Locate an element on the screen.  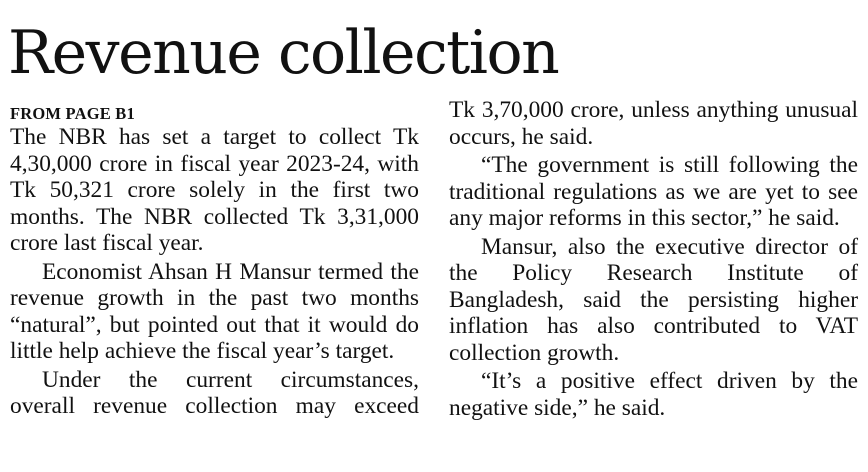
continued-from-label: FROM PAGE B1 is located at coordinates (72, 113).